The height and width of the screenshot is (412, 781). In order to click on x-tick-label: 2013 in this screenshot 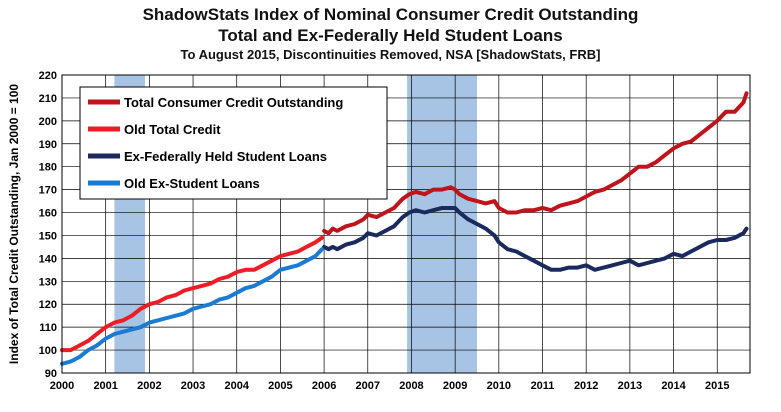, I will do `click(630, 386)`.